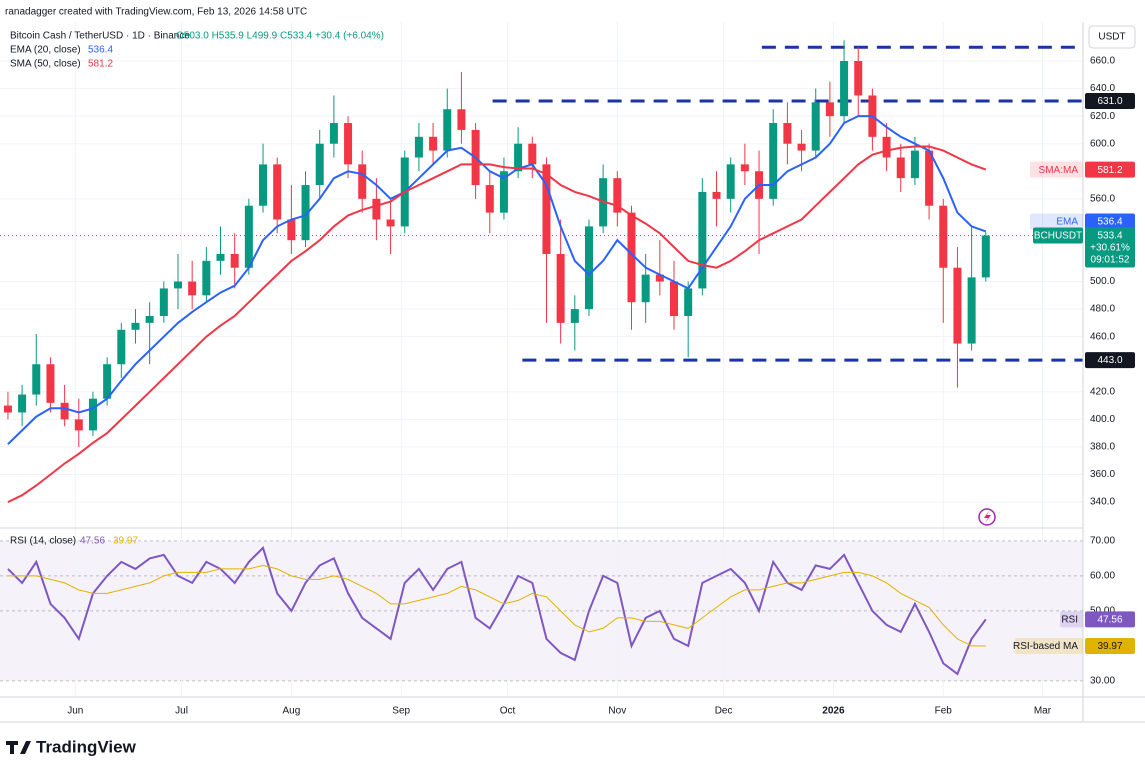 This screenshot has width=1145, height=772. I want to click on y-tick-label: 30.00, so click(1102, 681).